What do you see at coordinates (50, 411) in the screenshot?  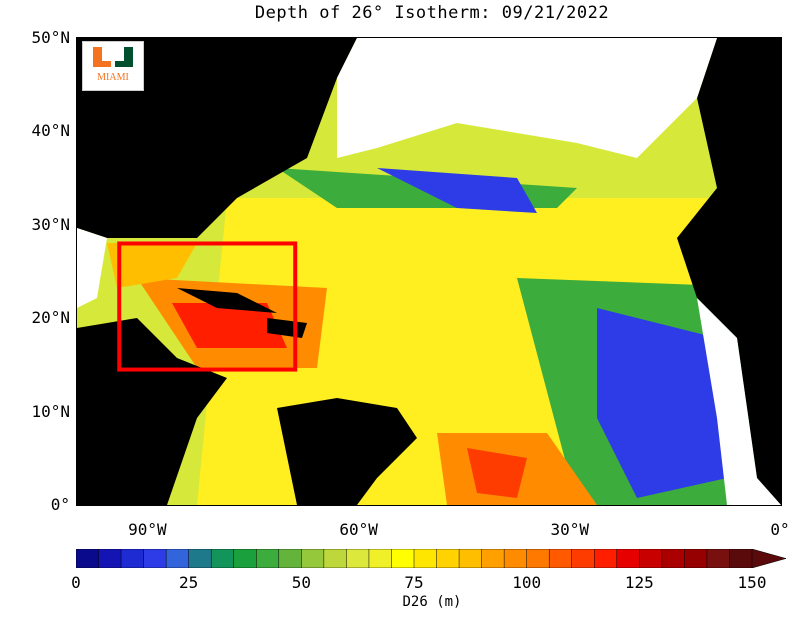 I see `lat-tick-label: 10°N` at bounding box center [50, 411].